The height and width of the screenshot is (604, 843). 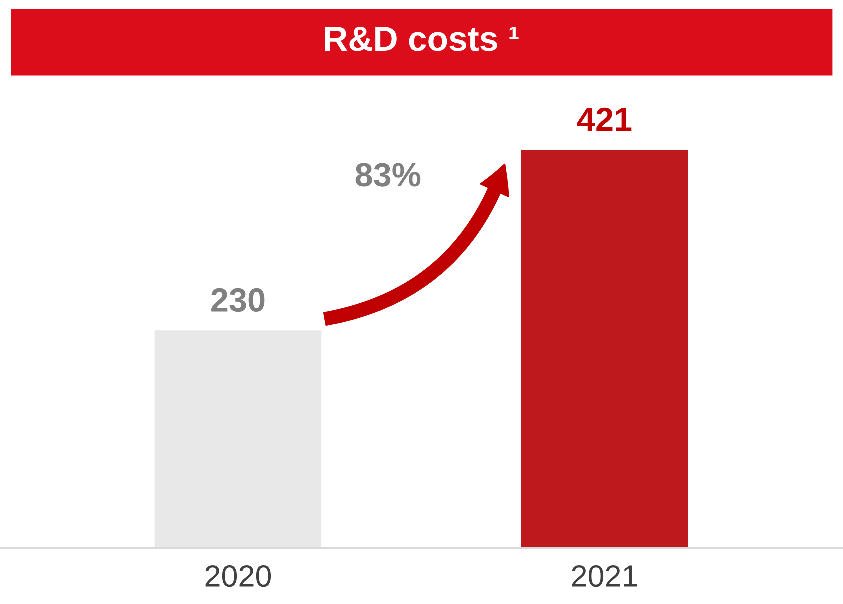 What do you see at coordinates (604, 120) in the screenshot?
I see `data-label: 421` at bounding box center [604, 120].